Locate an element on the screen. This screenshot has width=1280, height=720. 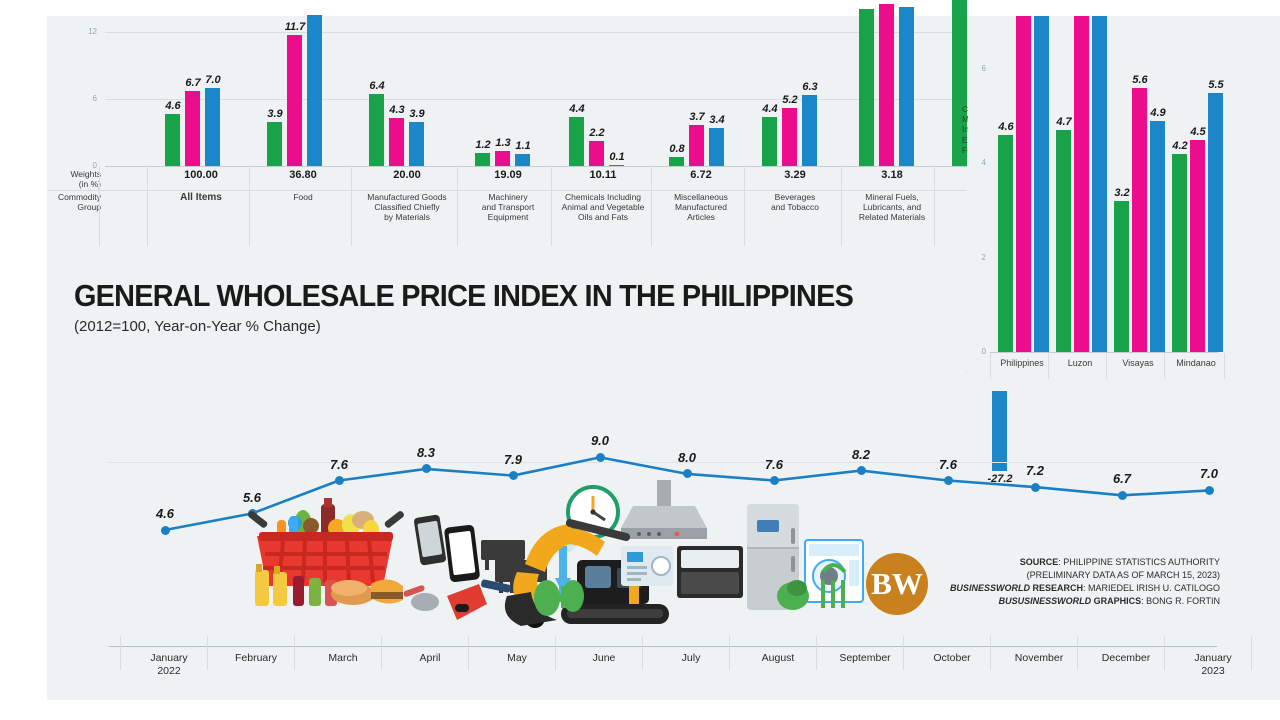
regional-category-label: Philippines is located at coordinates (1022, 363).